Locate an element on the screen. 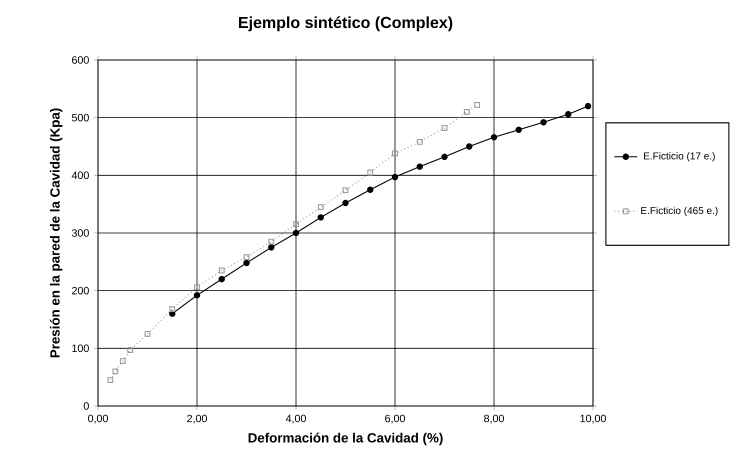  x-tick-label: 2,00 is located at coordinates (197, 419).